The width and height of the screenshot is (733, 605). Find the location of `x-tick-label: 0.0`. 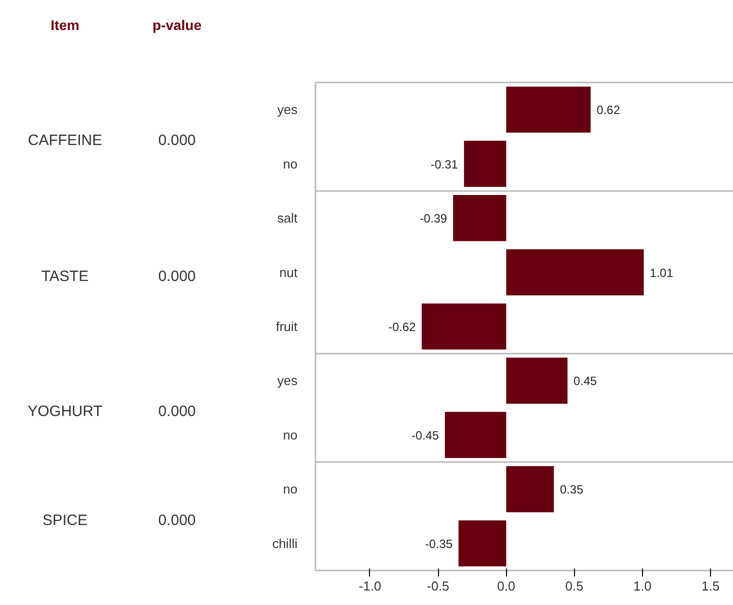

x-tick-label: 0.0 is located at coordinates (506, 586).